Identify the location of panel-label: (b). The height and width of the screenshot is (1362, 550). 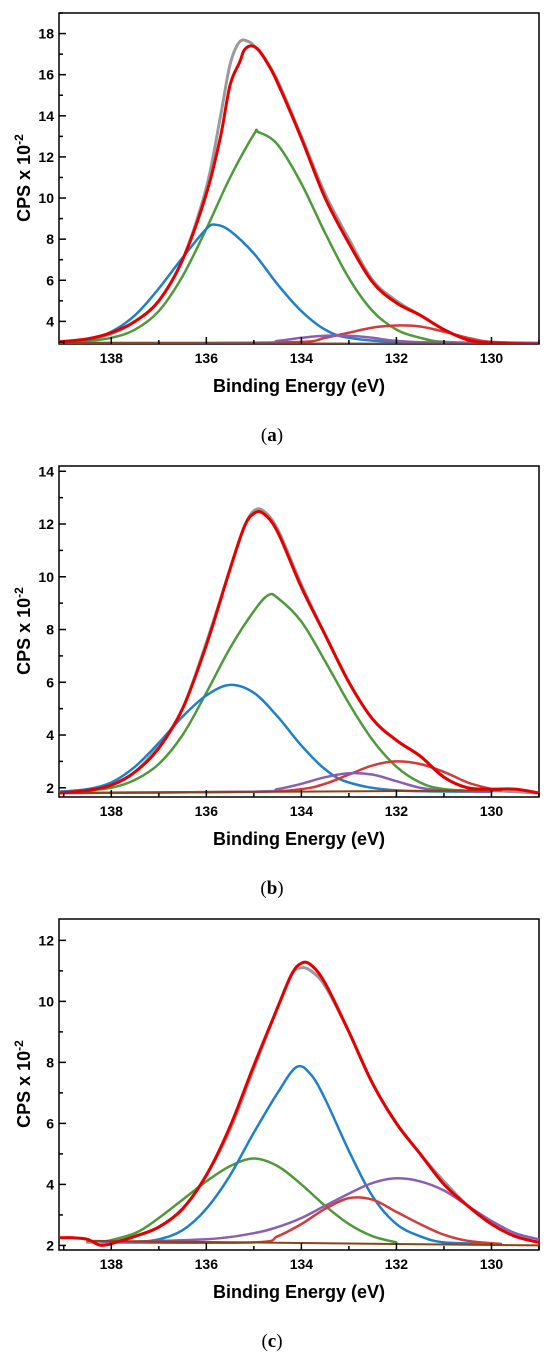
(271, 888).